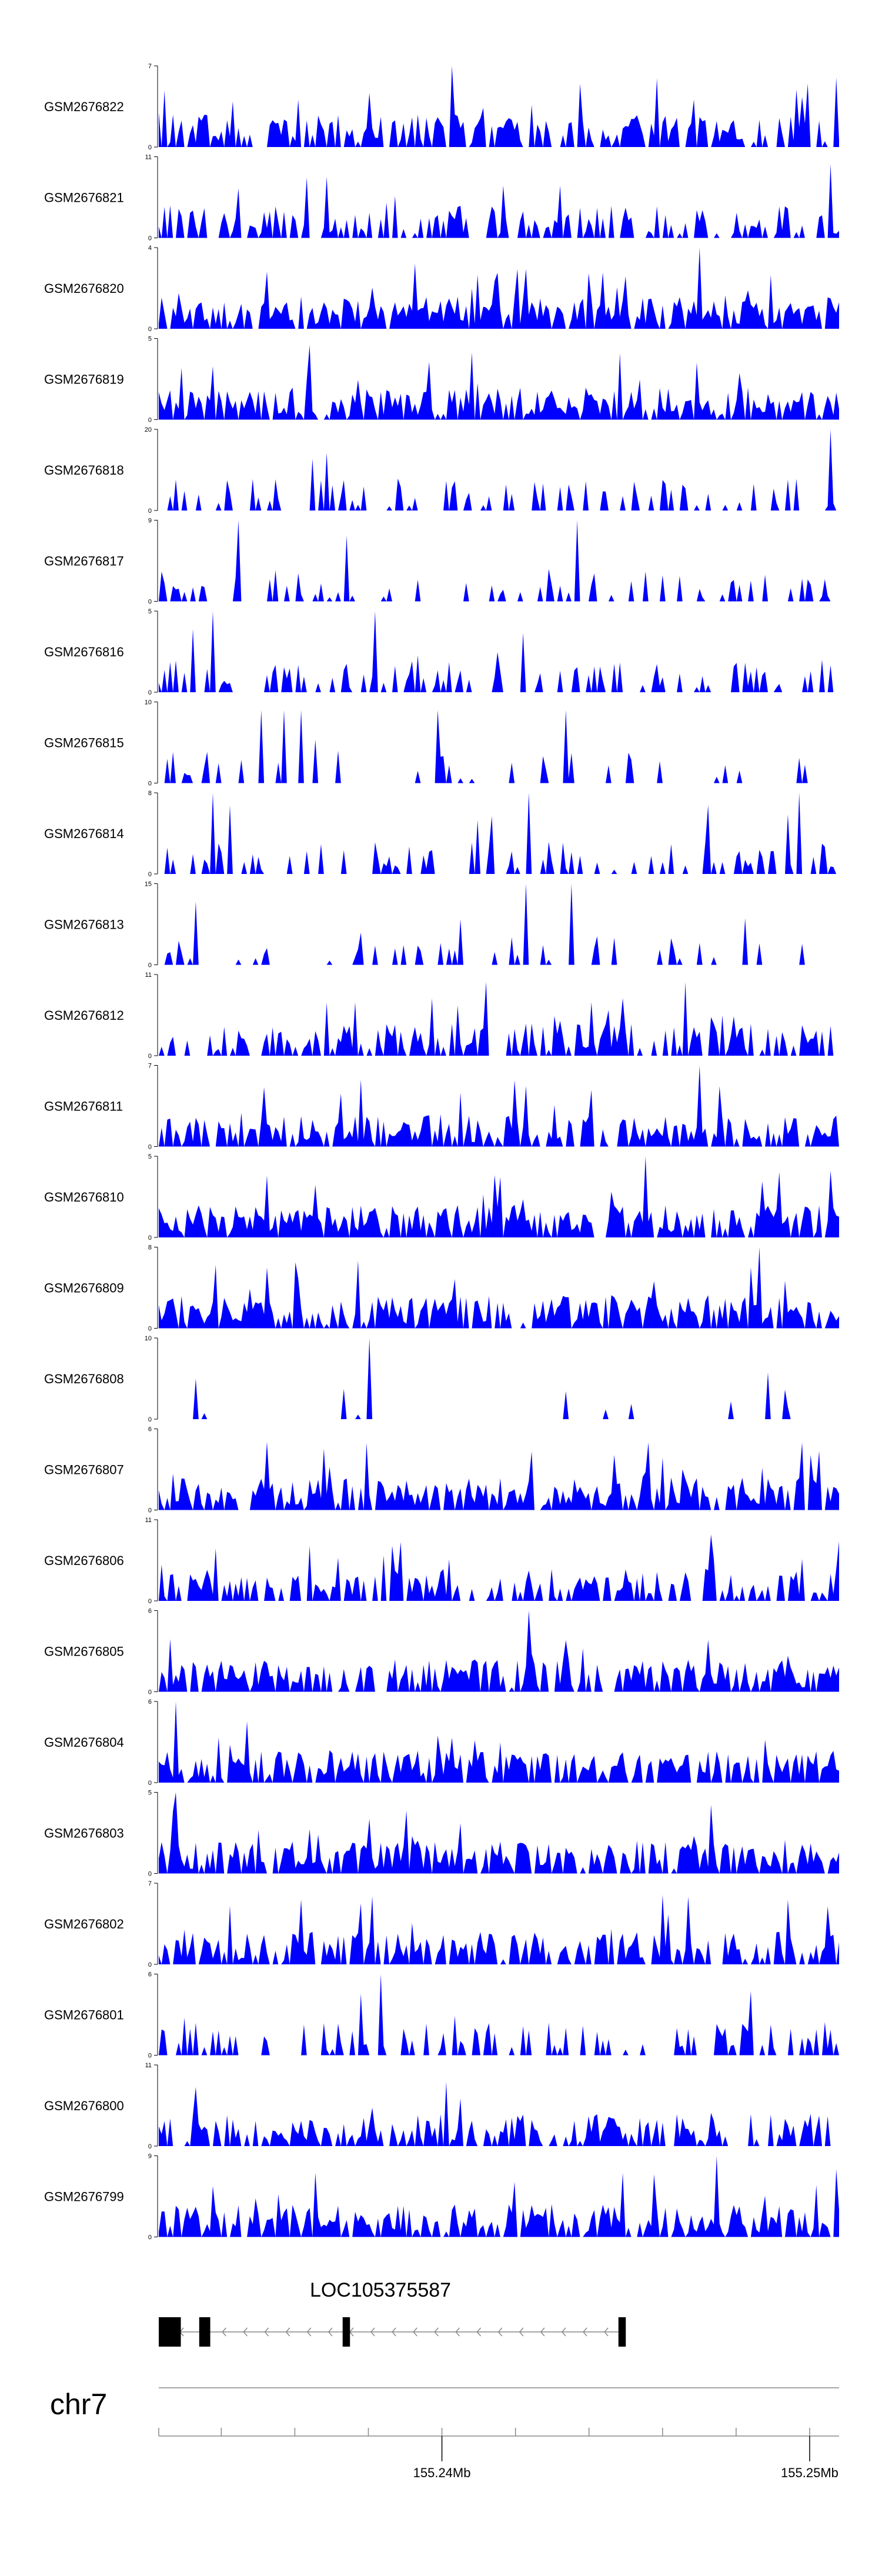 Image resolution: width=882 pixels, height=2576 pixels. I want to click on track-GSM2676820: GSM2676820 4 0, so click(441, 289).